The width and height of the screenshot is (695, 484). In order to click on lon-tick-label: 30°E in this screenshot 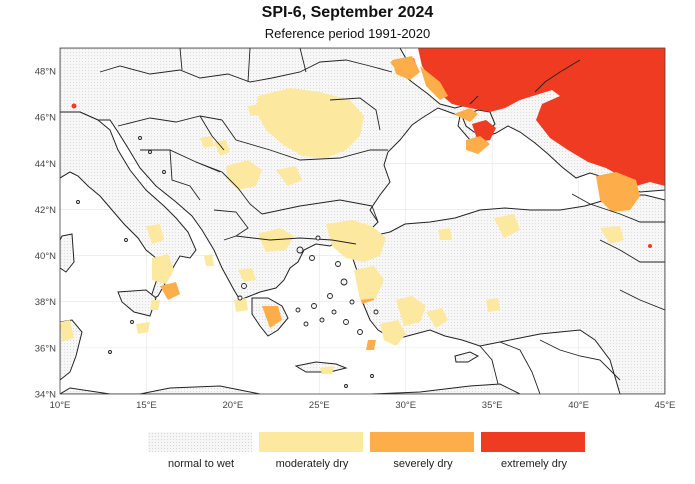, I will do `click(405, 405)`.